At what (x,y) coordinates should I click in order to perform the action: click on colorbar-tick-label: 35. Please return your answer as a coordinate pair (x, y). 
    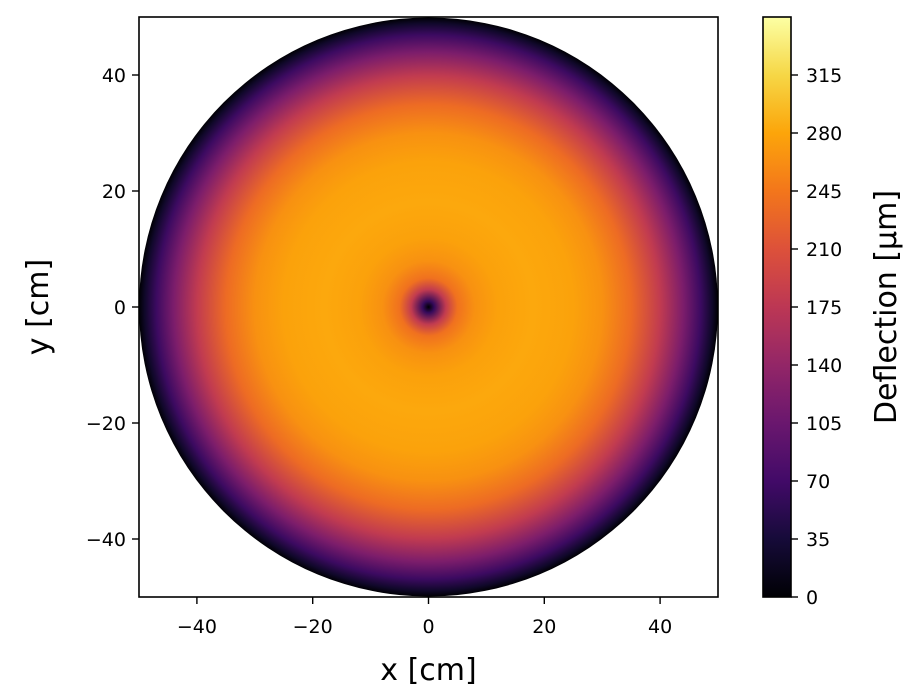
    Looking at the image, I should click on (818, 540).